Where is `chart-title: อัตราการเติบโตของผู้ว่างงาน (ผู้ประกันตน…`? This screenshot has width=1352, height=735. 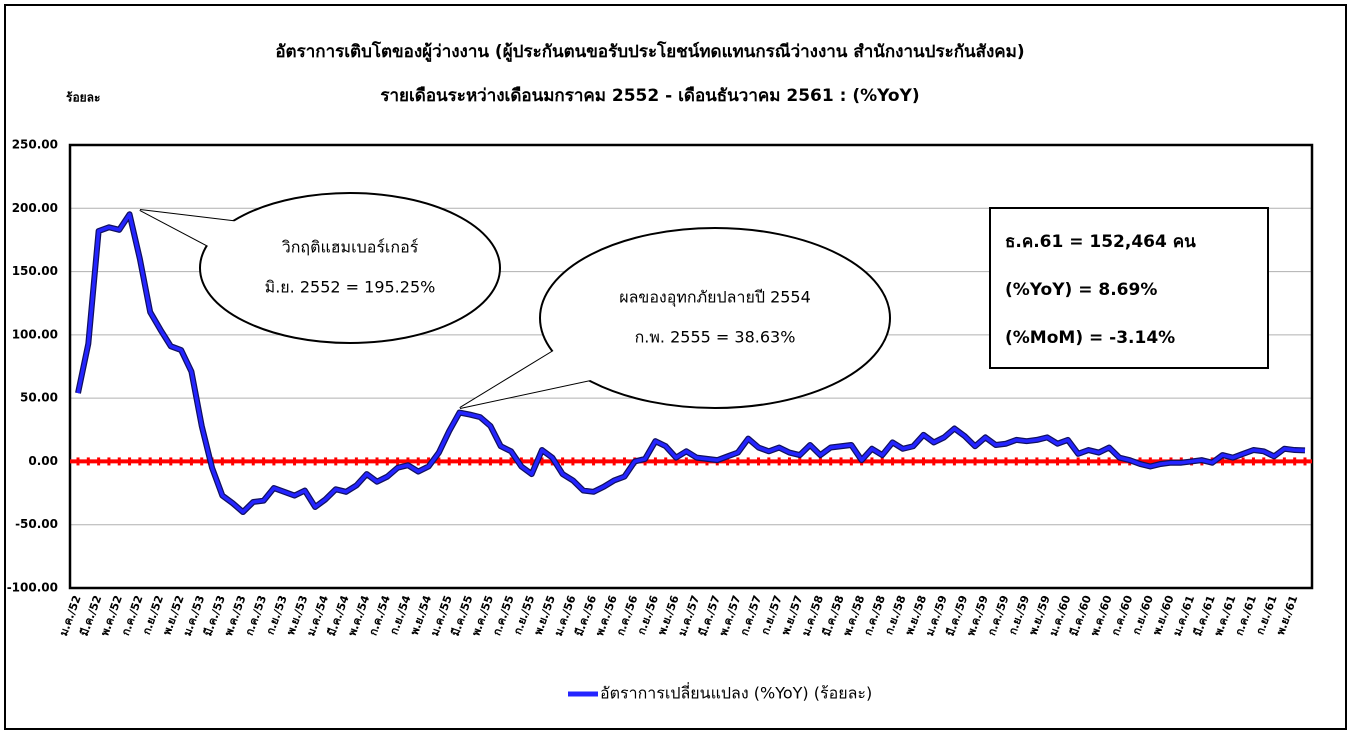 chart-title: อัตราการเติบโตของผู้ว่างงาน (ผู้ประกันตน… is located at coordinates (649, 52).